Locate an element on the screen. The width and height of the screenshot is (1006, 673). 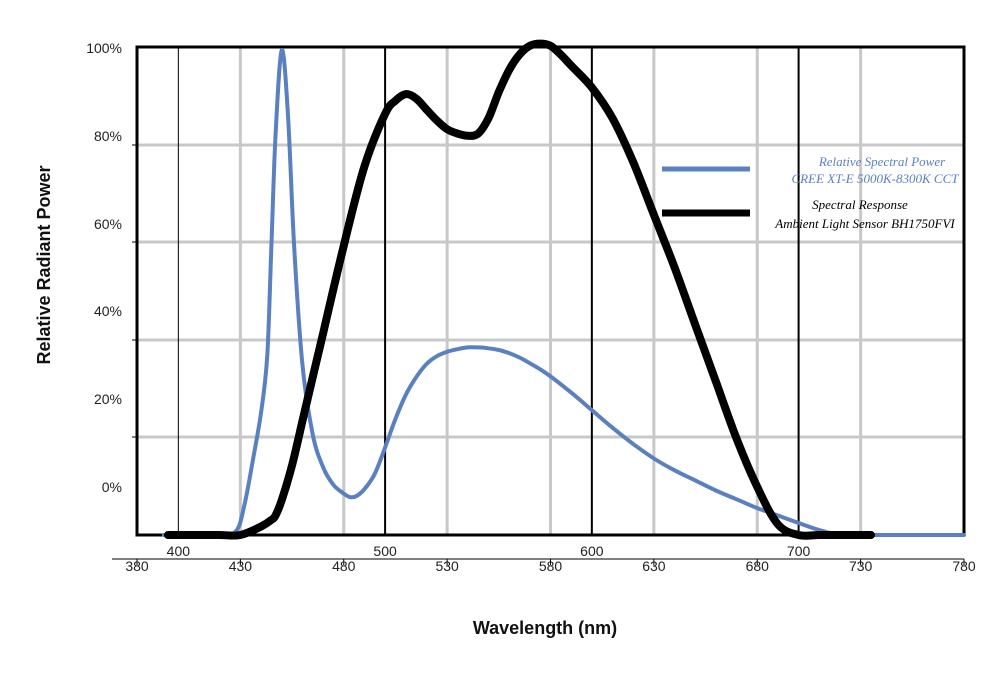
x-tick-label-upper: 700 is located at coordinates (799, 551).